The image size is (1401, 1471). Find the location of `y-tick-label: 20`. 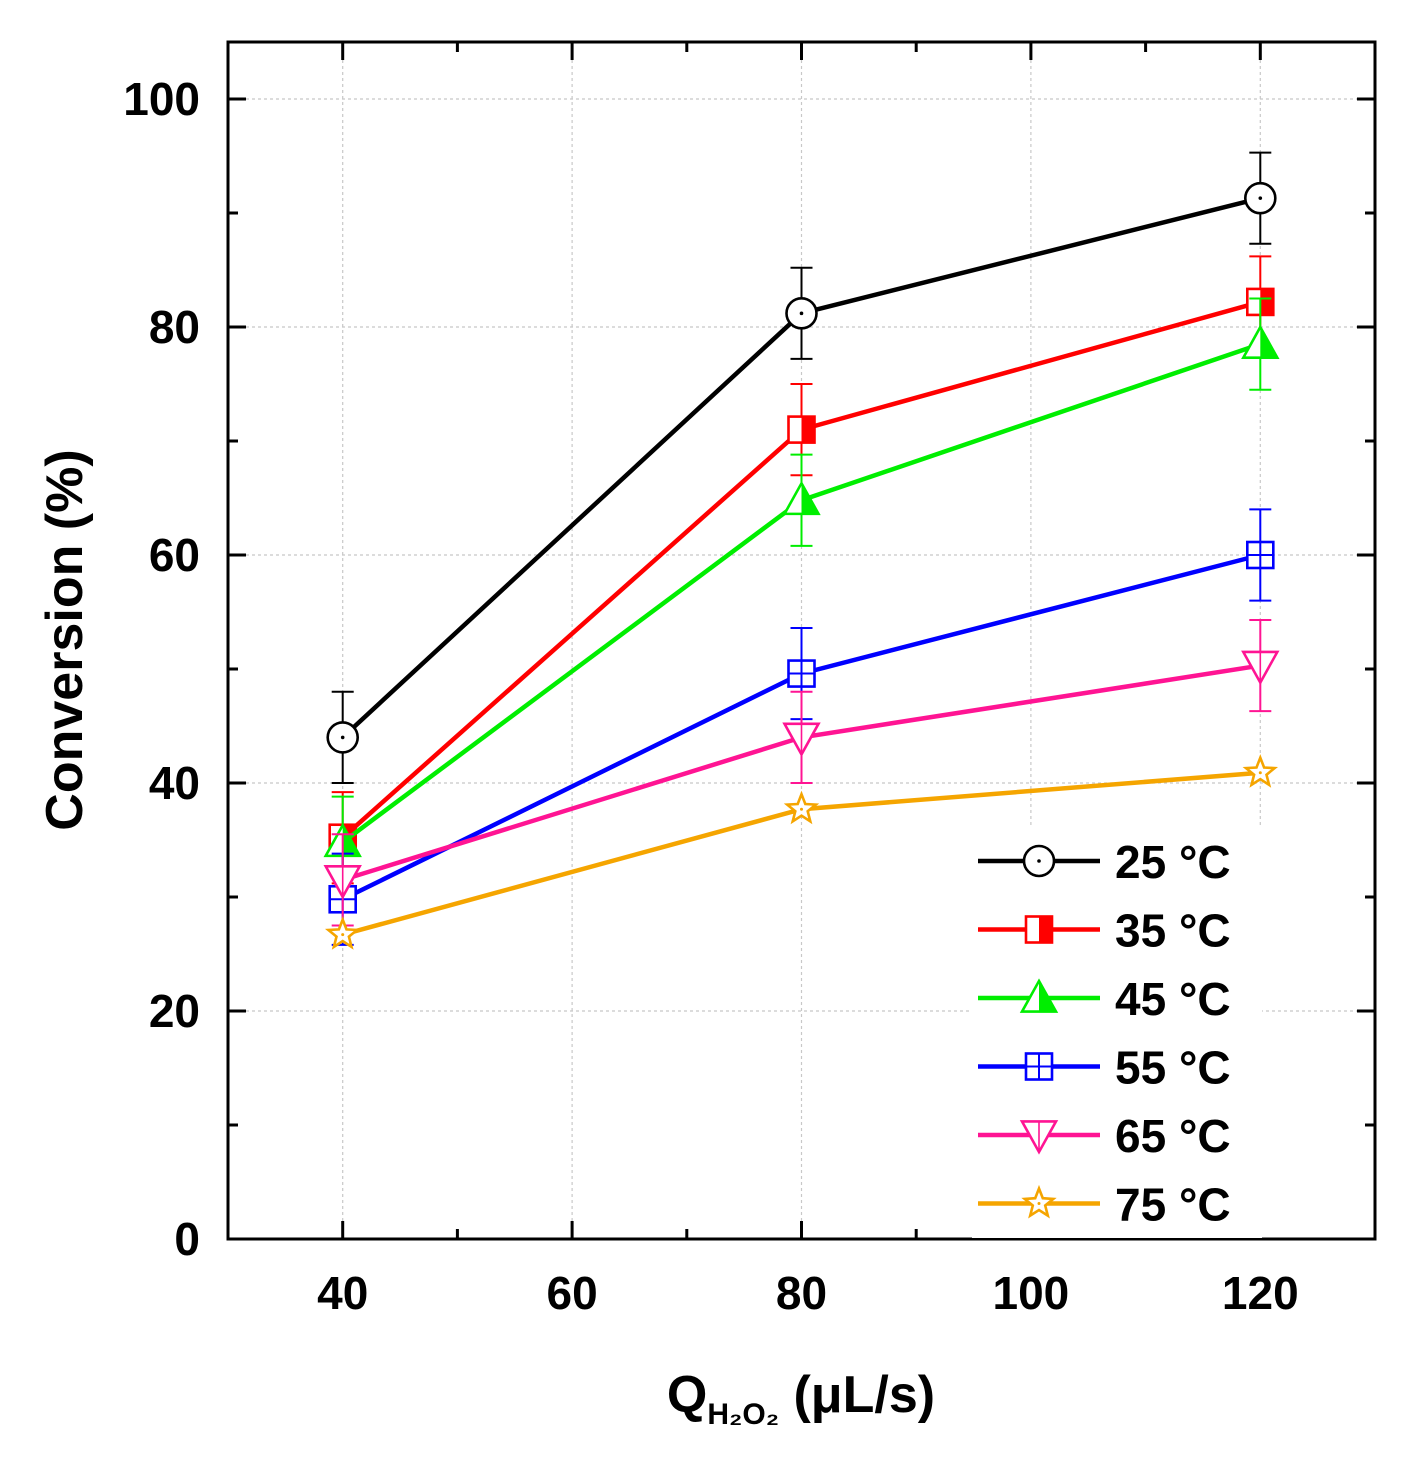

y-tick-label: 20 is located at coordinates (174, 1011).